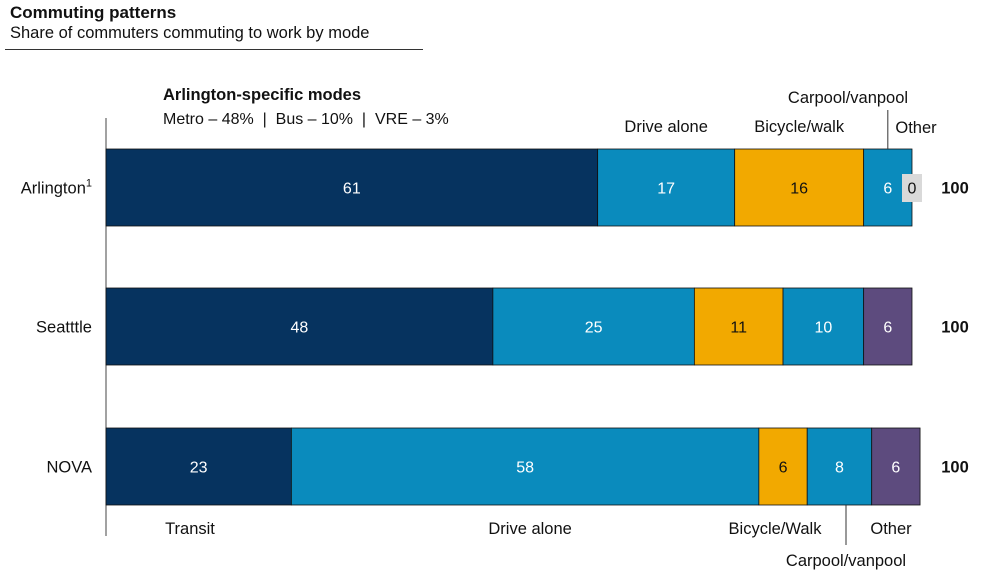 The height and width of the screenshot is (578, 993). I want to click on data-label-bicycle-walk: 6, so click(783, 468).